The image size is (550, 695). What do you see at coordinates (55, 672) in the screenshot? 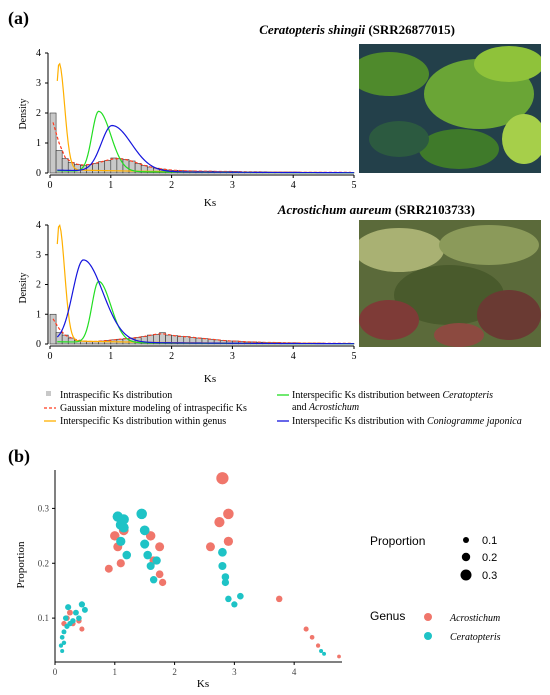
I see `scatter-x-tick-label: 0` at bounding box center [55, 672].